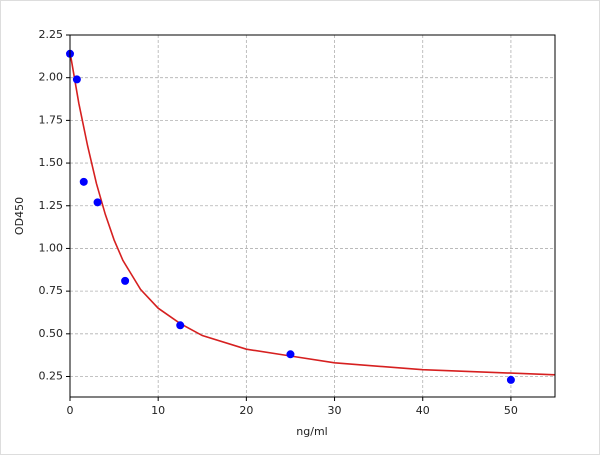 This screenshot has width=600, height=455. What do you see at coordinates (158, 410) in the screenshot?
I see `x-tick-label: 10` at bounding box center [158, 410].